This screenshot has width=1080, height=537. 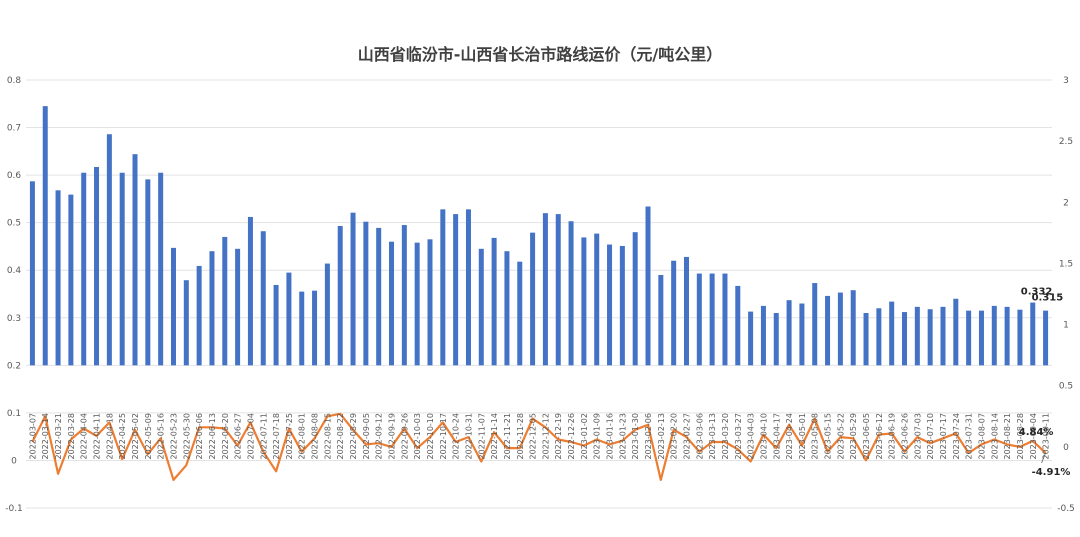 I want to click on x-tick-label: 2023-01-02, so click(x=584, y=436).